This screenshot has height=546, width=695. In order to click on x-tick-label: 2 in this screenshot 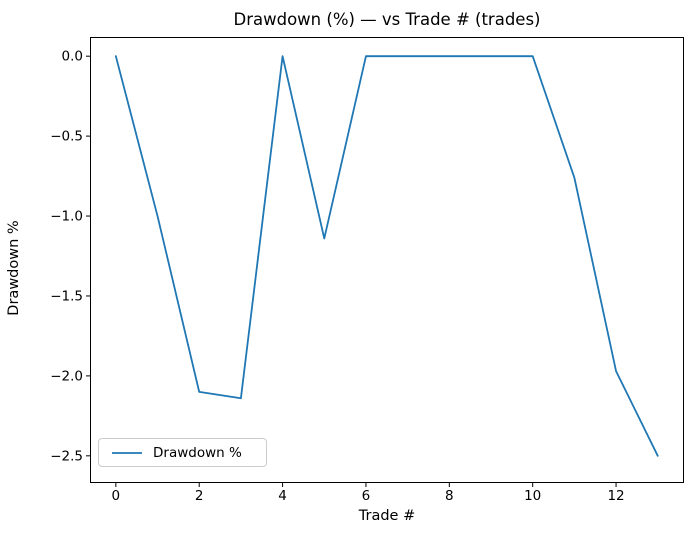, I will do `click(199, 496)`.